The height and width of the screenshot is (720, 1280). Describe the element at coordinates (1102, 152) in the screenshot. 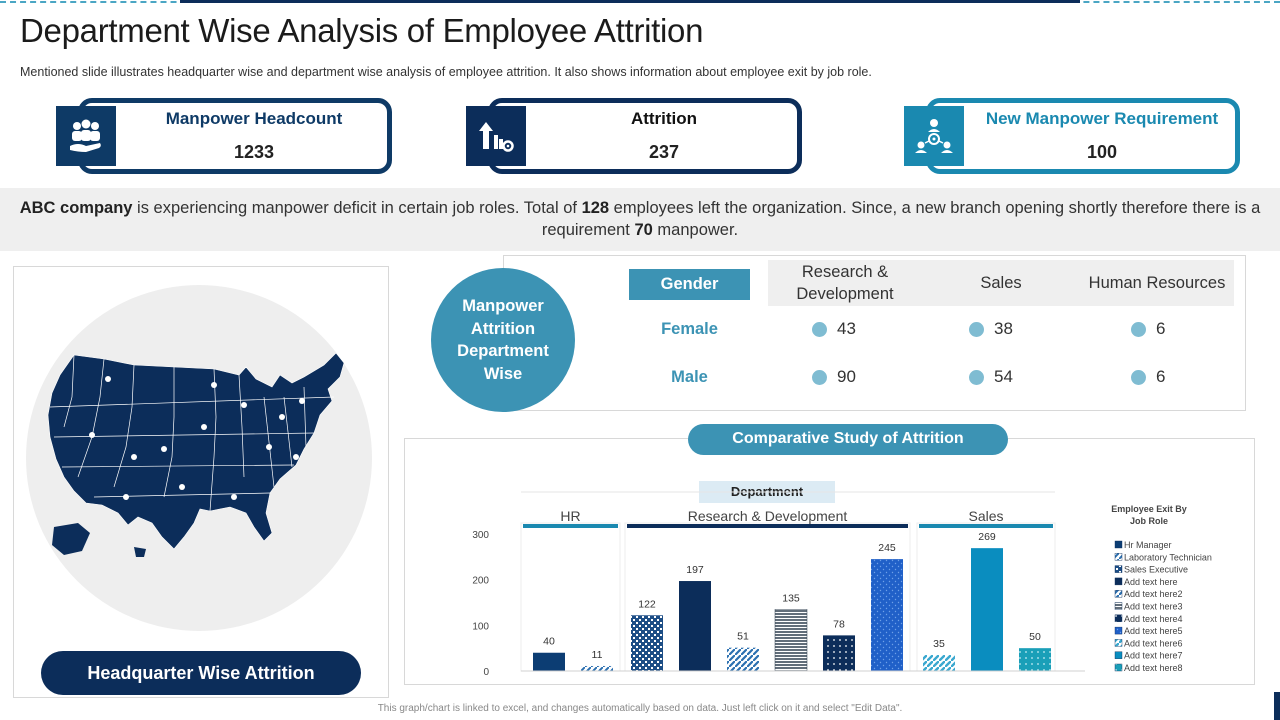

I see `kpi-value: 100` at that location.